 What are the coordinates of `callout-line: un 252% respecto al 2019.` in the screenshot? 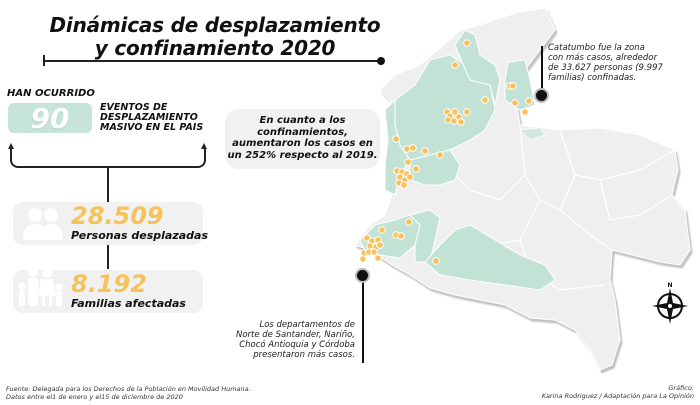 It's located at (302, 155).